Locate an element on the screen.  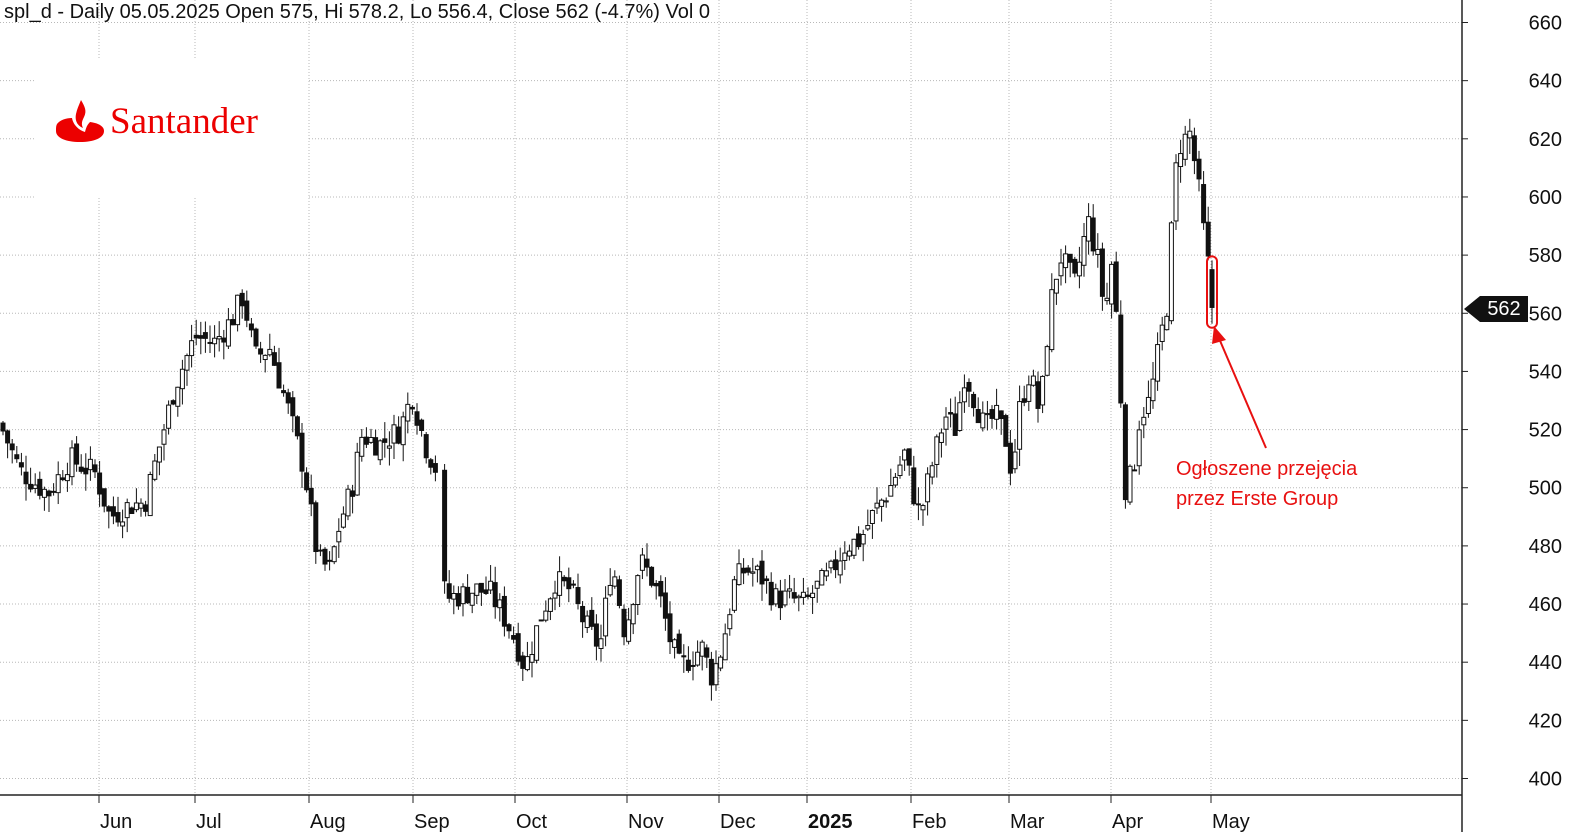
y-tick-label: 540 is located at coordinates (1545, 372).